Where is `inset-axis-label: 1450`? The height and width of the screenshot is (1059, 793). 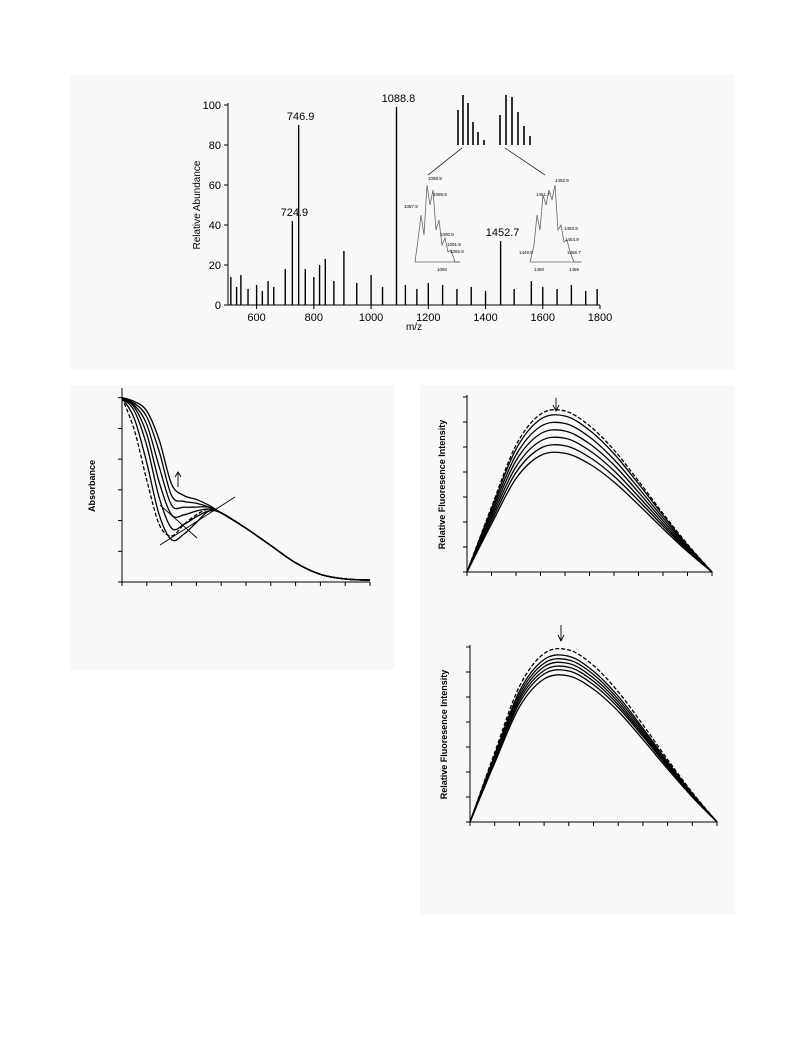 inset-axis-label: 1450 is located at coordinates (539, 269).